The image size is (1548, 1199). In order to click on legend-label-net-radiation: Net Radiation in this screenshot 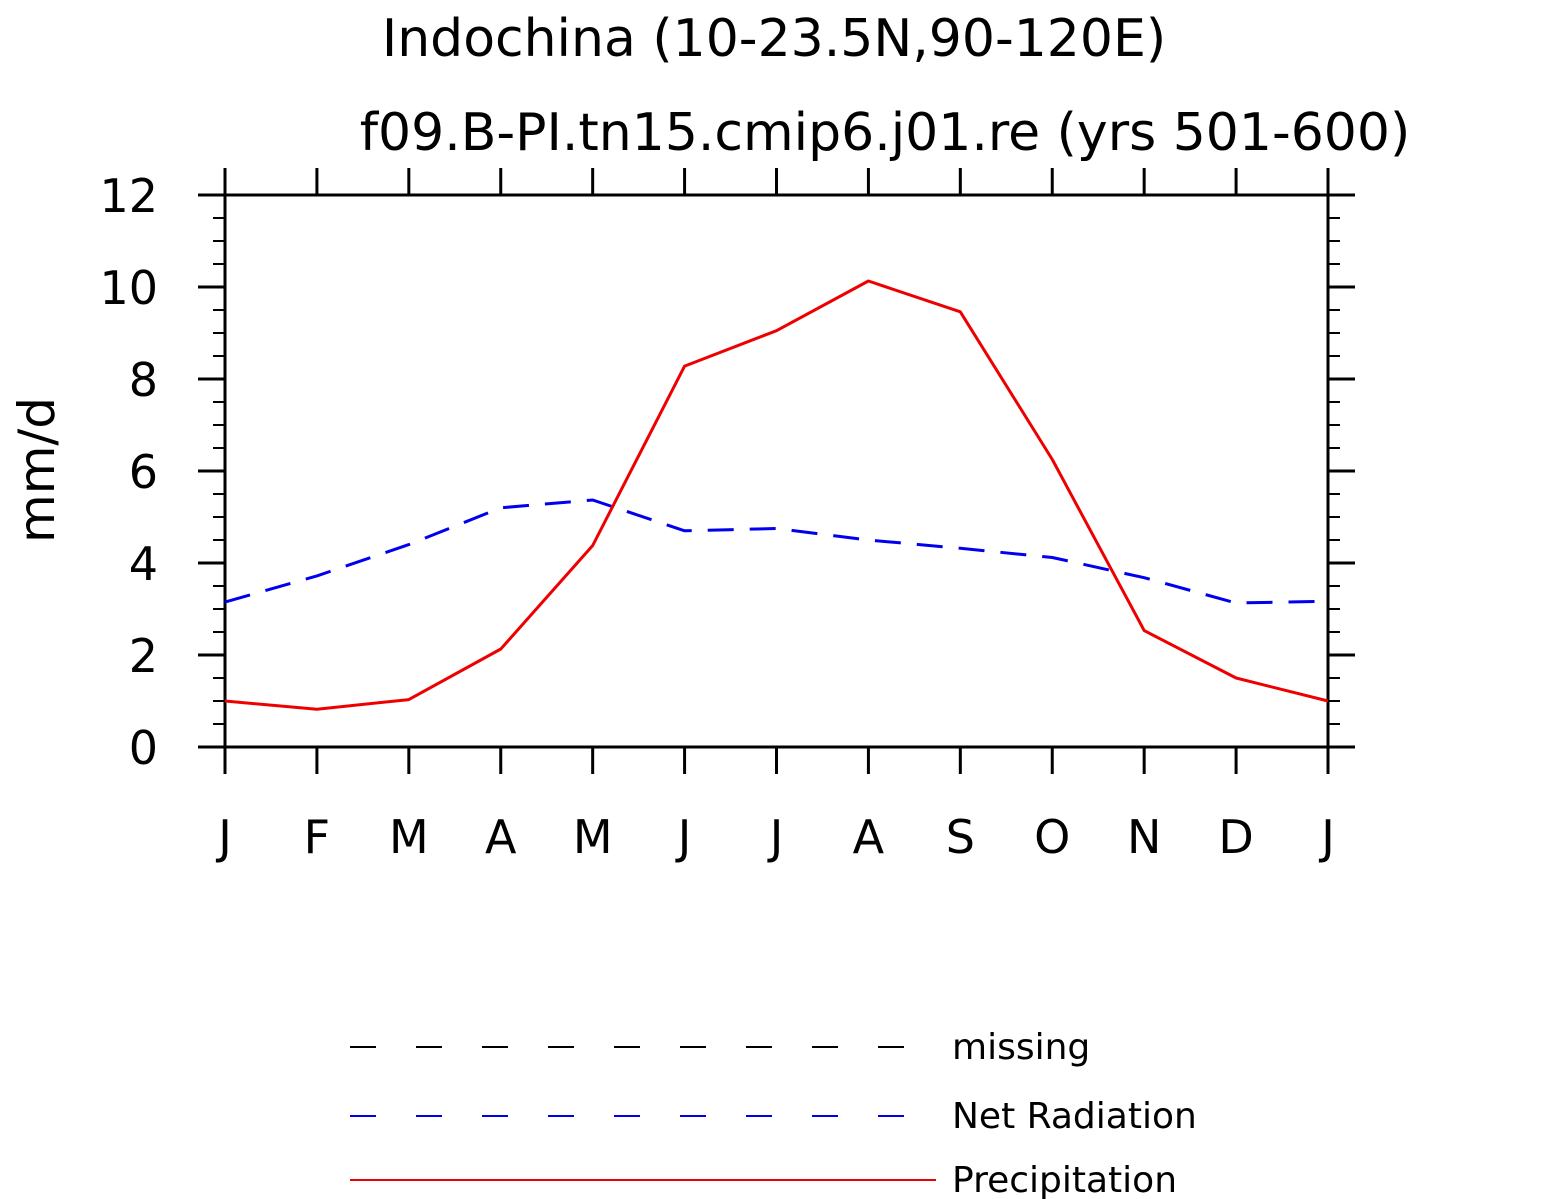, I will do `click(1074, 1116)`.